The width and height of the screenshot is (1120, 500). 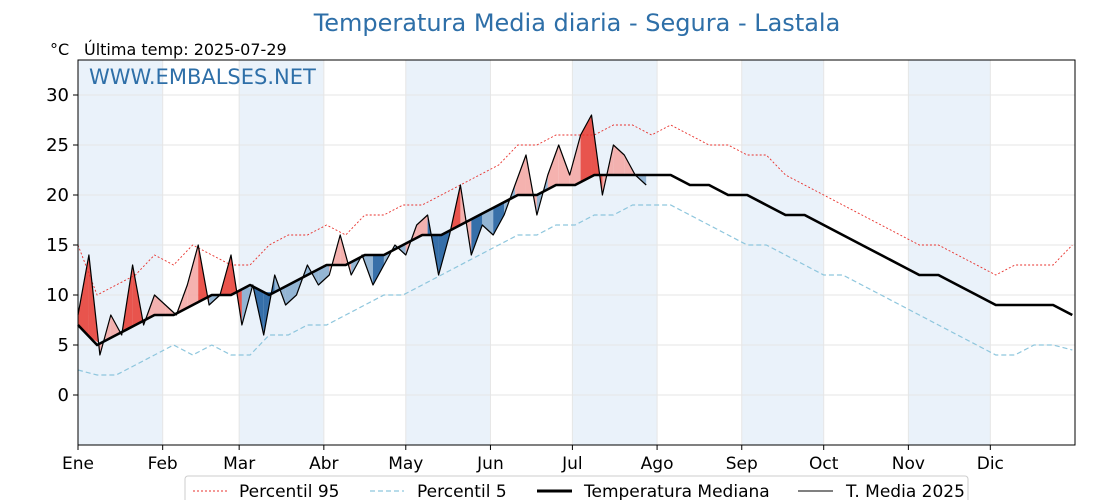 What do you see at coordinates (57, 195) in the screenshot?
I see `y-tick-label: 20` at bounding box center [57, 195].